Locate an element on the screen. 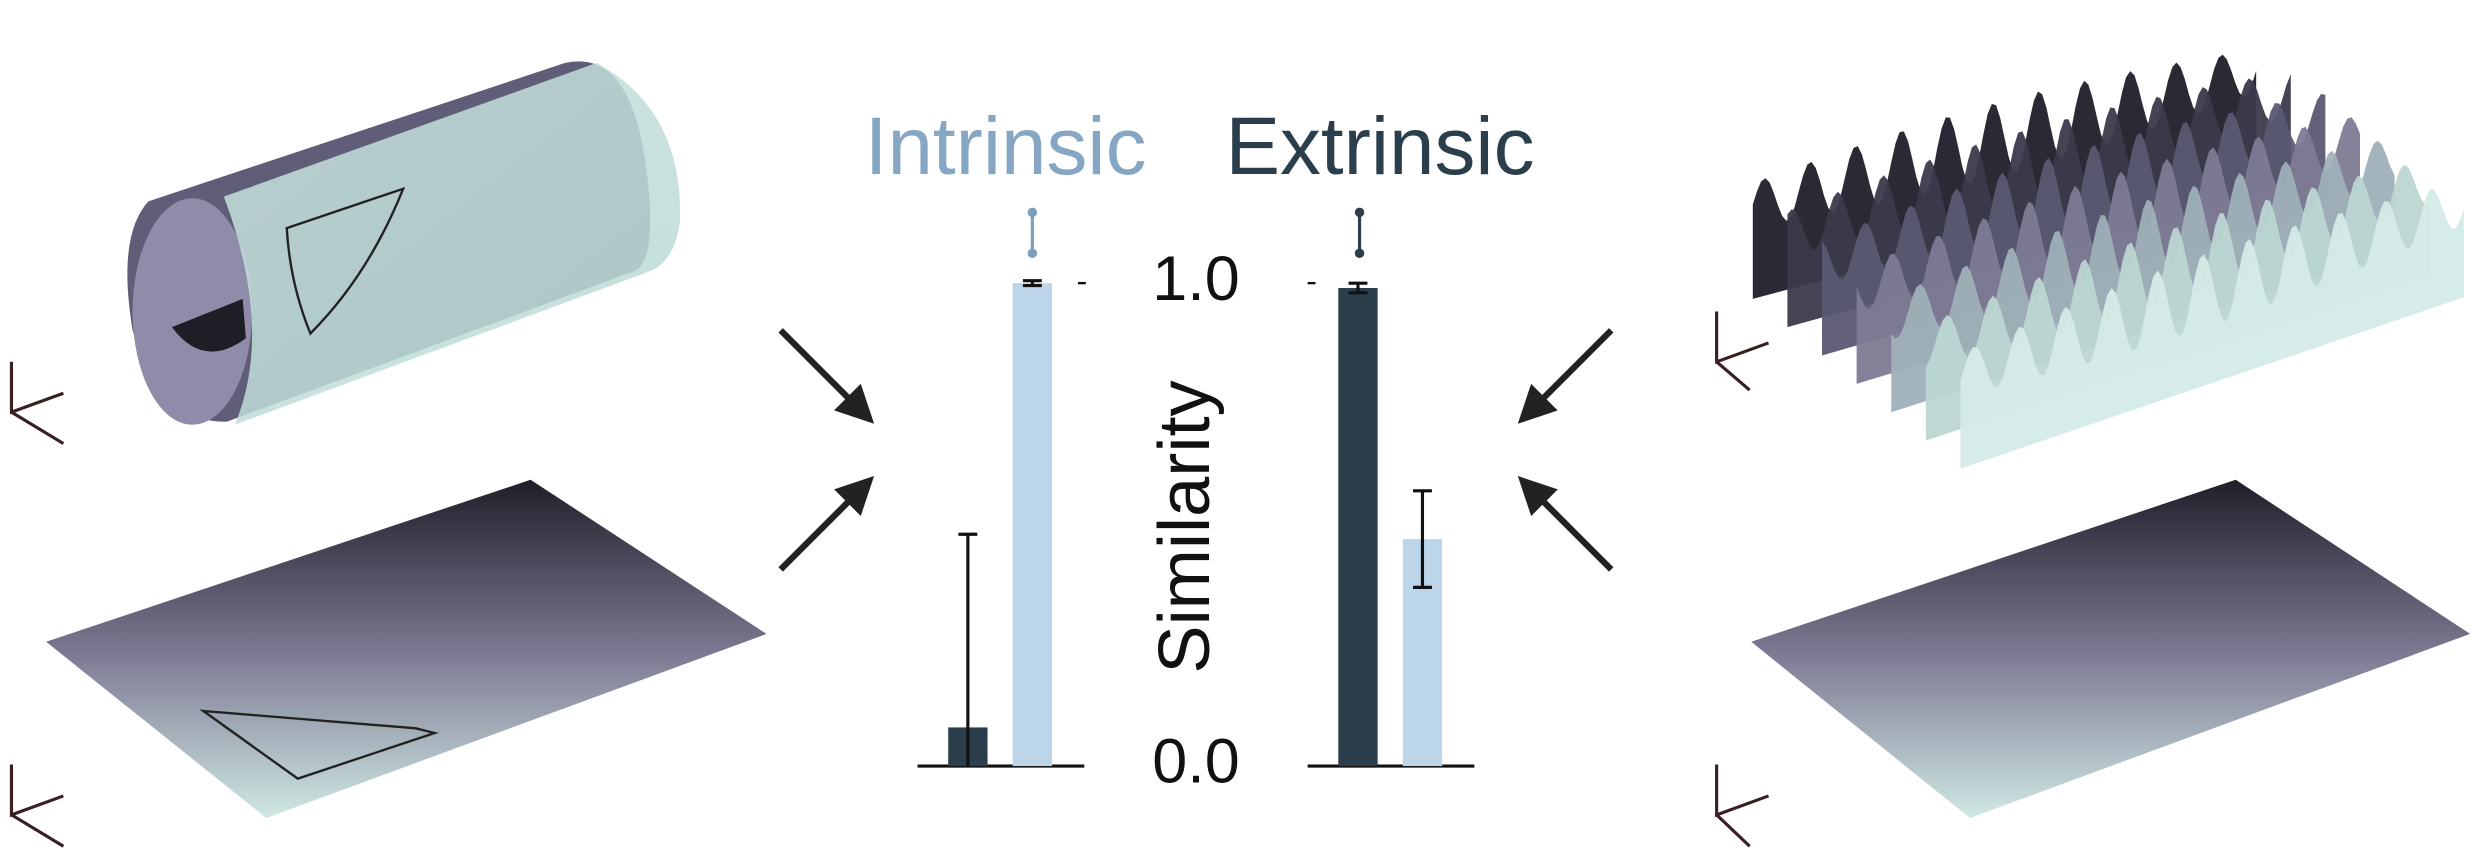  legend-label: Intrinsic is located at coordinates (1006, 146).